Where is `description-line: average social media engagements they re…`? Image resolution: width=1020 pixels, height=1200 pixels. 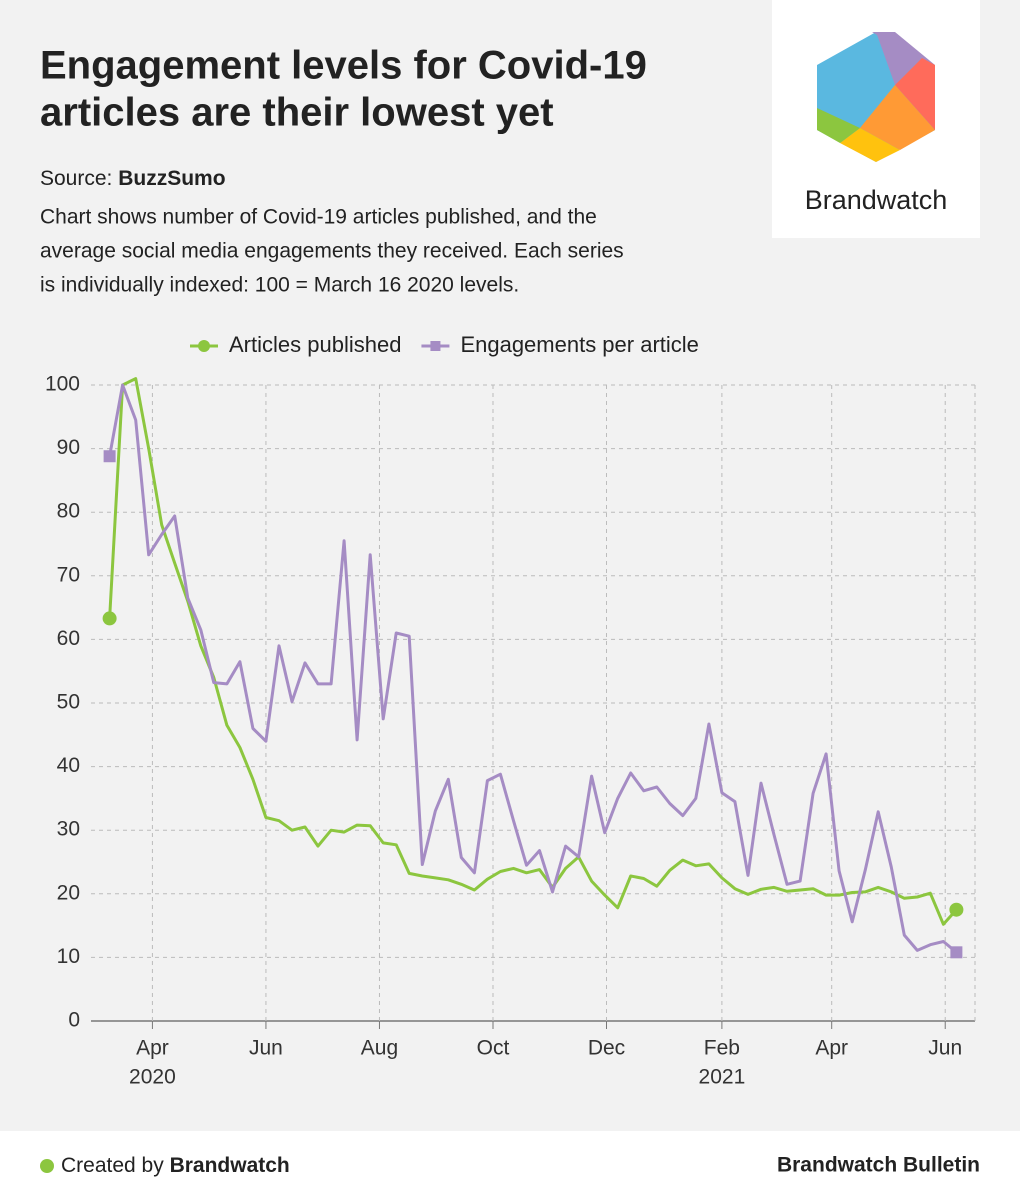 description-line: average social media engagements they re… is located at coordinates (332, 251).